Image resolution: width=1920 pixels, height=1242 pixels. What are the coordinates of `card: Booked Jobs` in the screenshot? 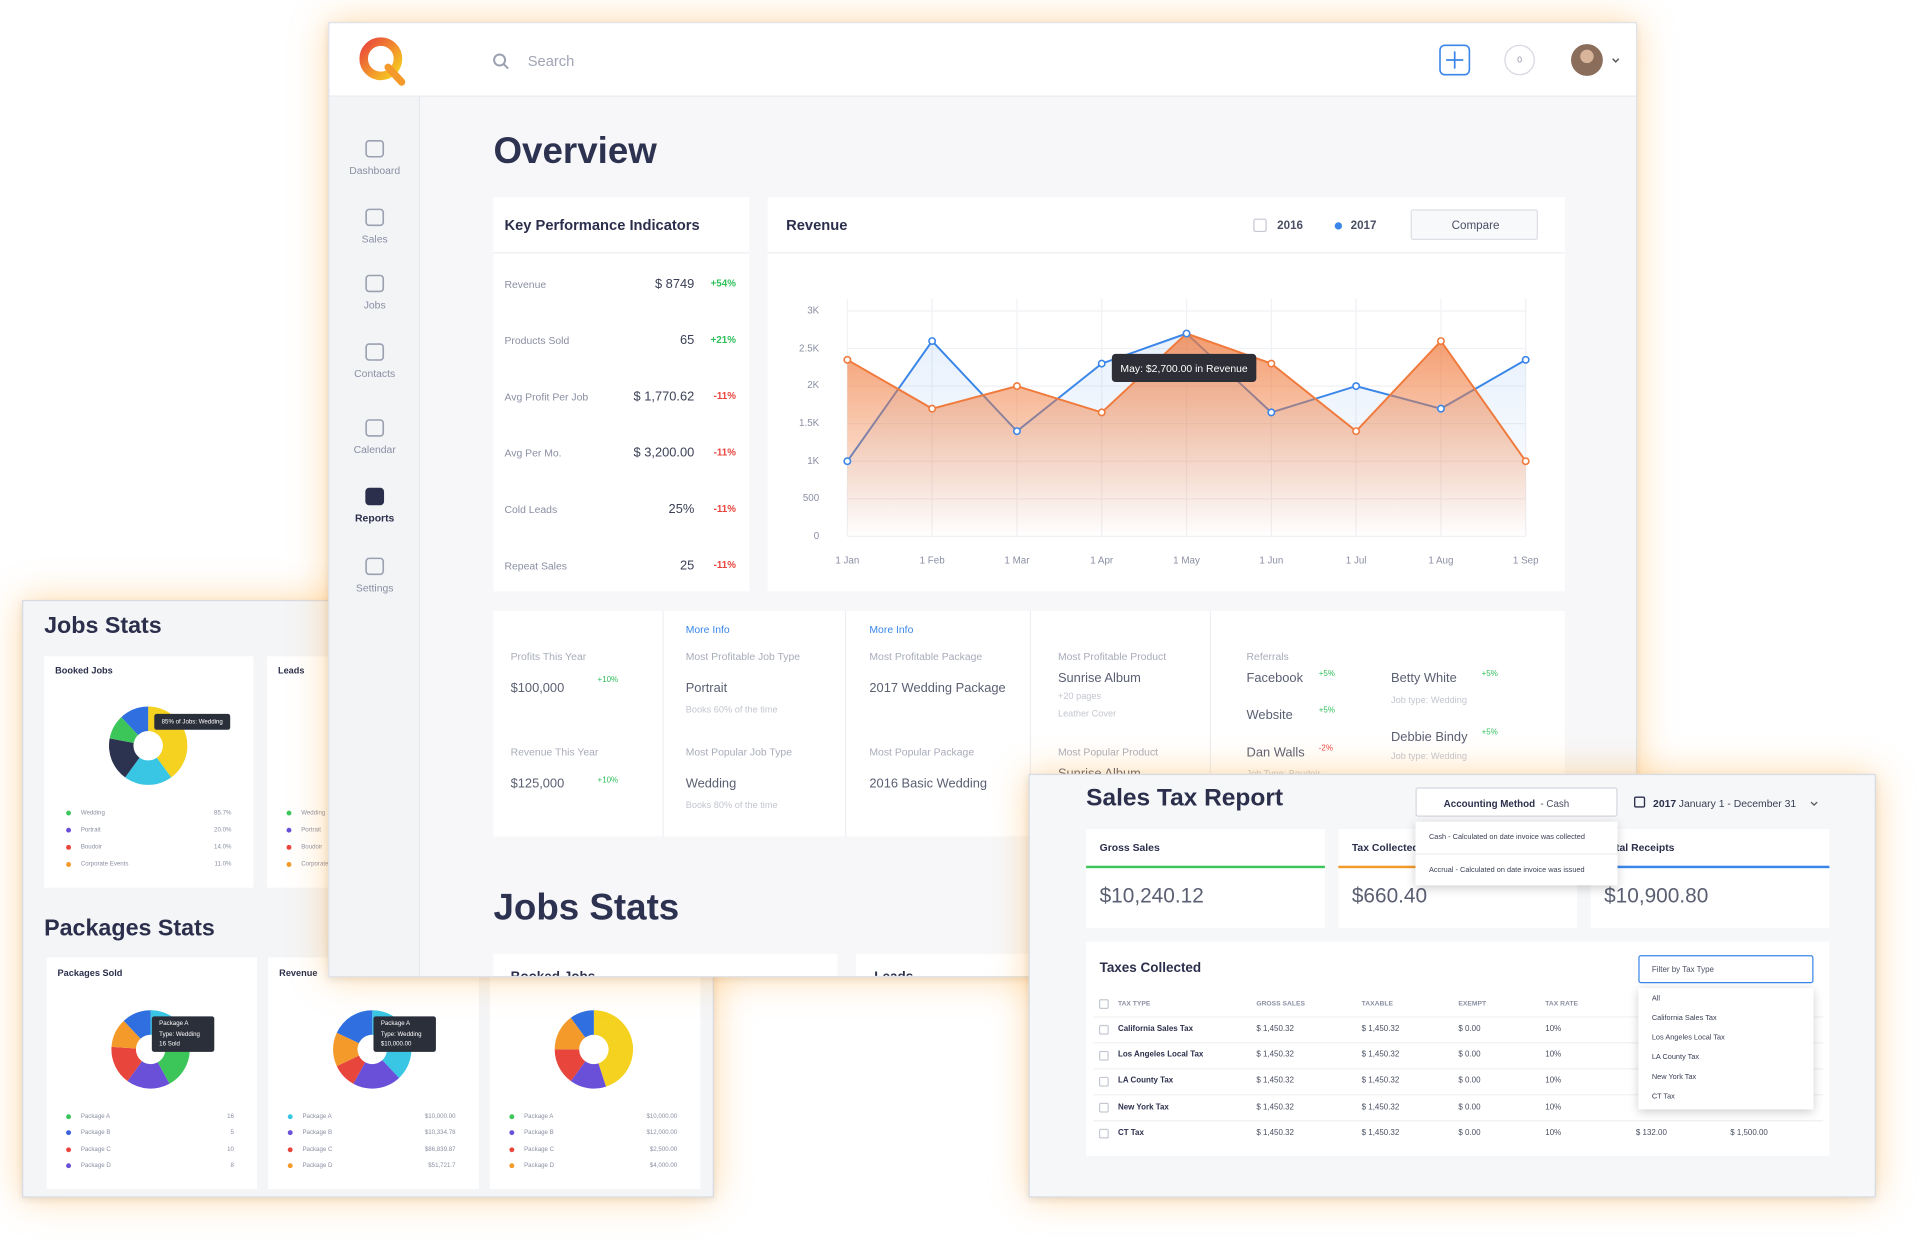 It's located at (665, 964).